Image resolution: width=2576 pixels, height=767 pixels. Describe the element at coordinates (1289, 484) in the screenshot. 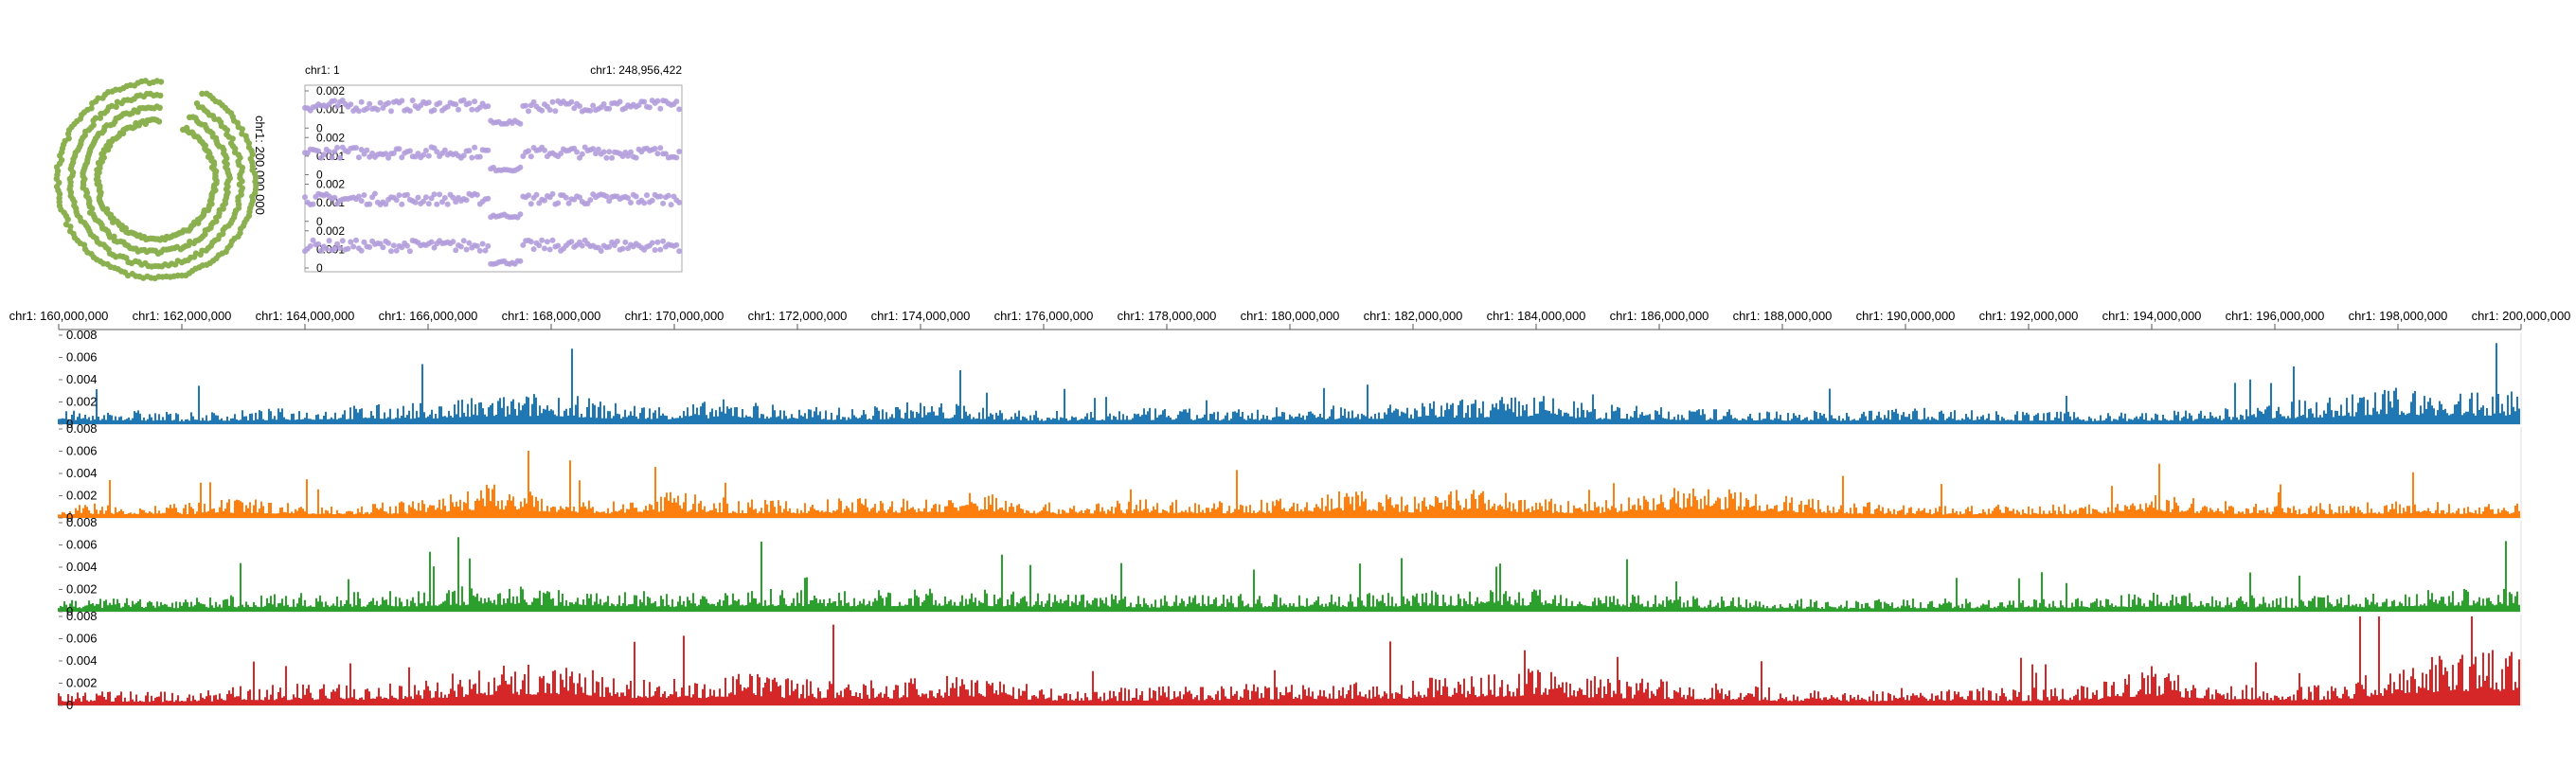

I see `detail-track-bars` at that location.